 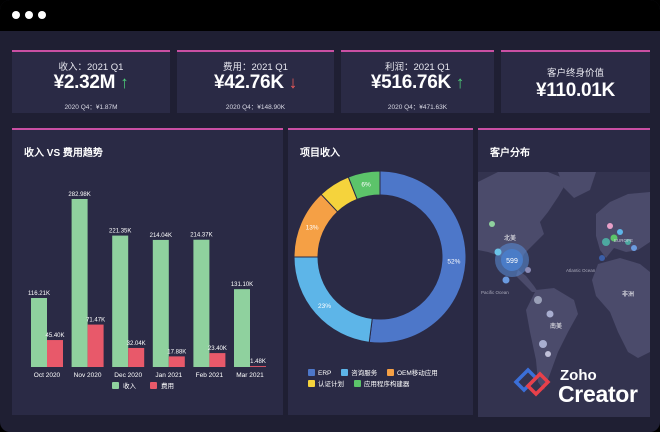 I want to click on panel-title: 客户分布, so click(x=510, y=153).